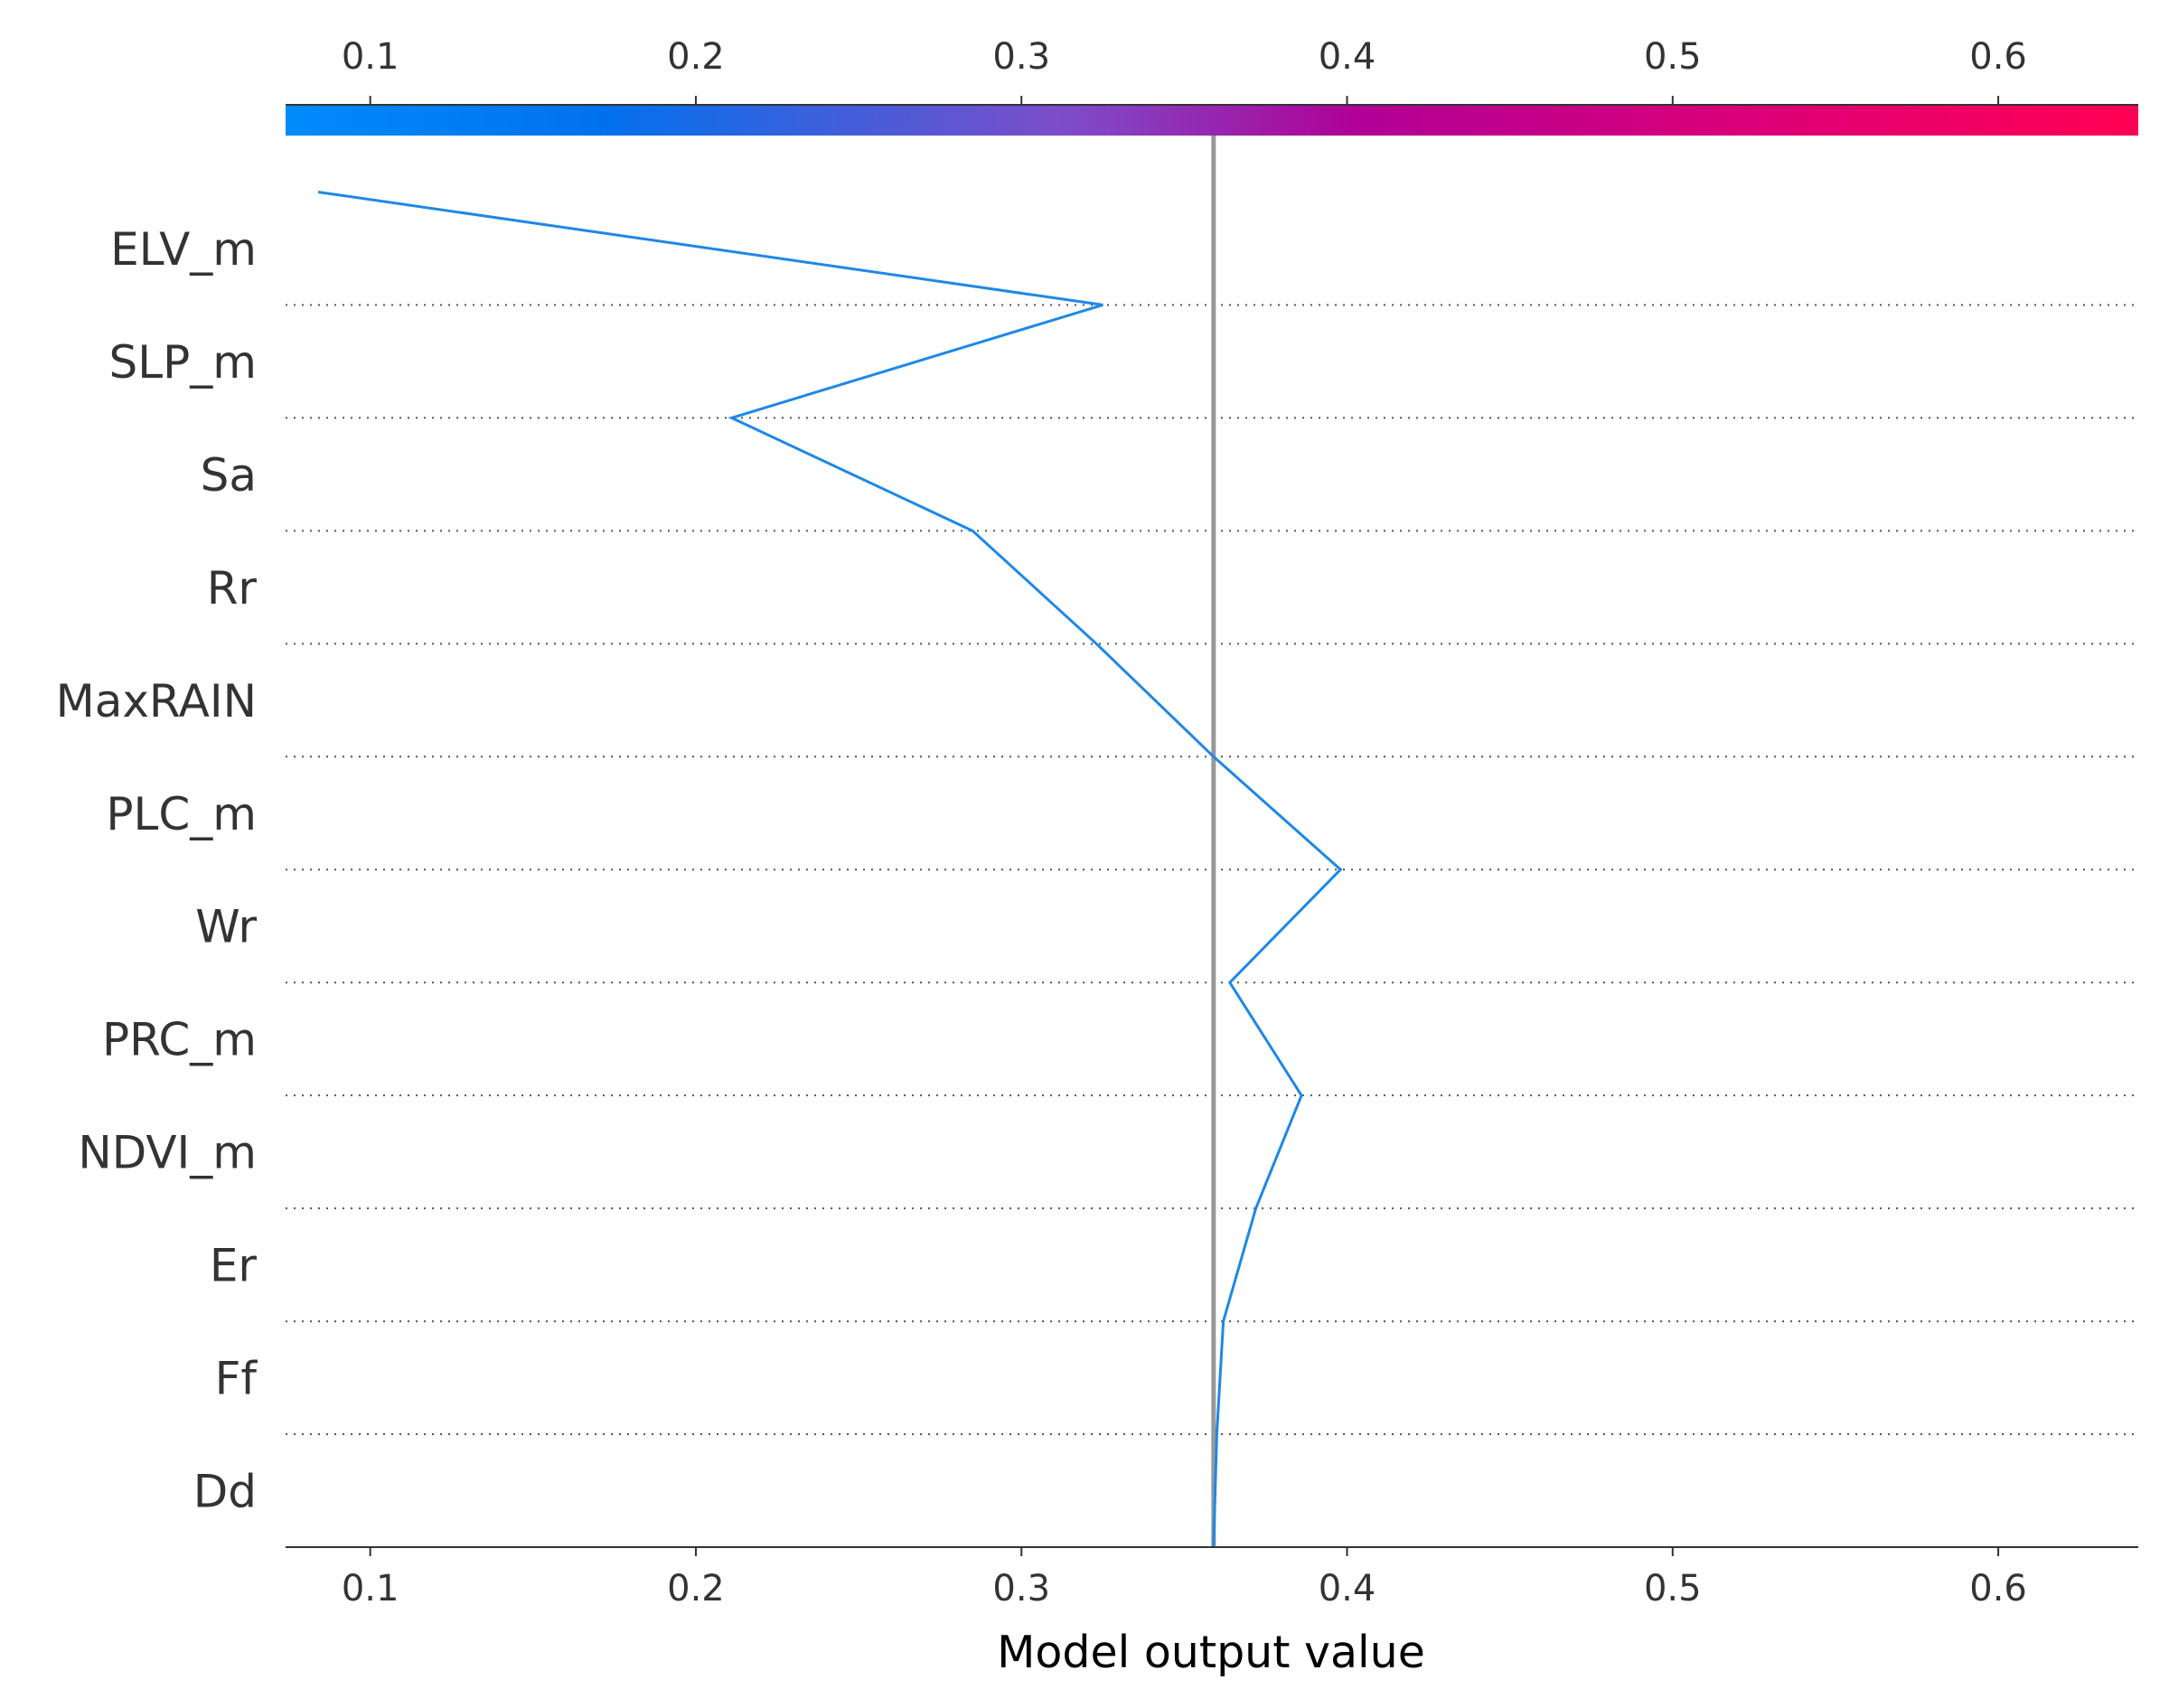 The width and height of the screenshot is (2169, 1708). Describe the element at coordinates (182, 814) in the screenshot. I see `feature-label: PLC_m` at that location.